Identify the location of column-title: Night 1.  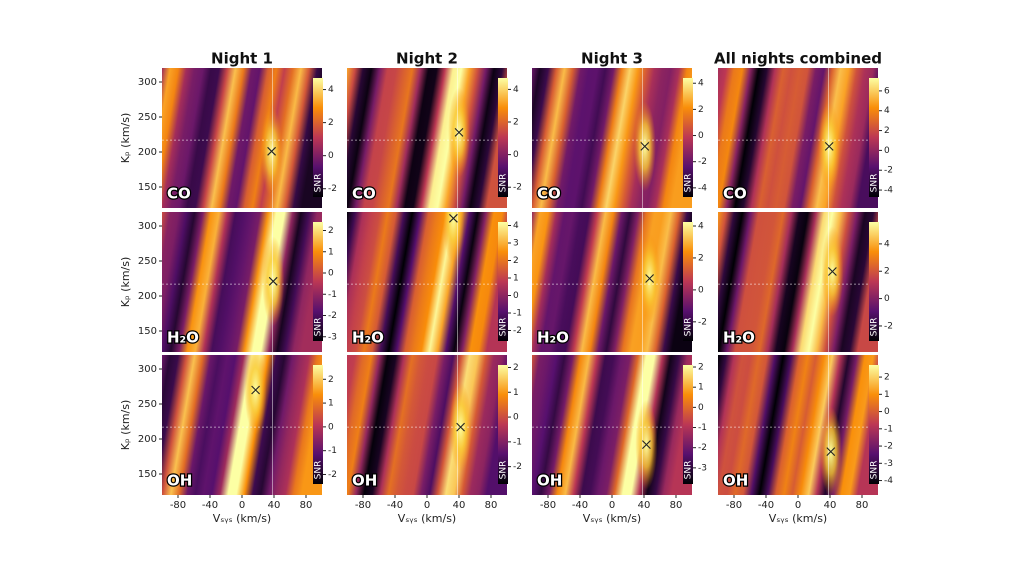
(242, 59).